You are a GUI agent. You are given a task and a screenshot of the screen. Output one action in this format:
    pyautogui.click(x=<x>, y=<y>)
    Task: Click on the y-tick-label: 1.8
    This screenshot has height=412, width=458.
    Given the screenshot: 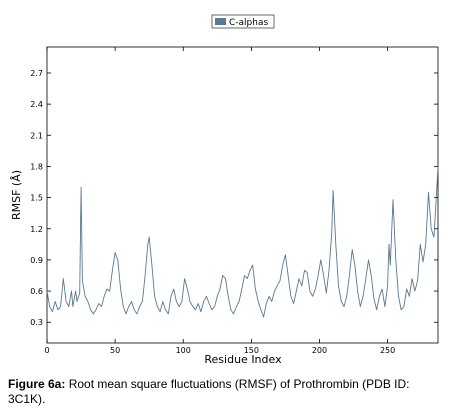 What is the action you would take?
    pyautogui.click(x=36, y=166)
    